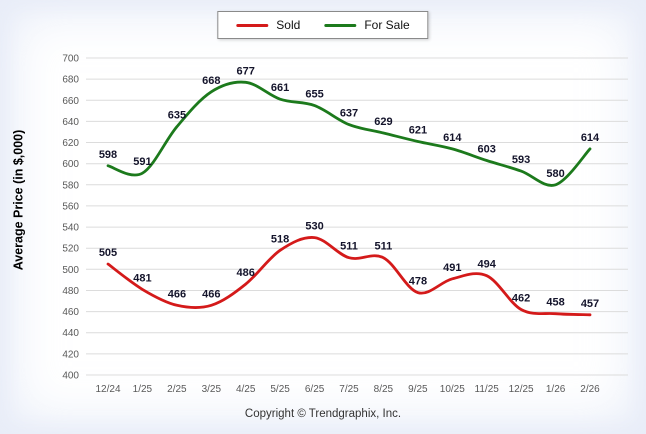 This screenshot has height=434, width=646. What do you see at coordinates (70, 122) in the screenshot?
I see `svg-text: 640` at bounding box center [70, 122].